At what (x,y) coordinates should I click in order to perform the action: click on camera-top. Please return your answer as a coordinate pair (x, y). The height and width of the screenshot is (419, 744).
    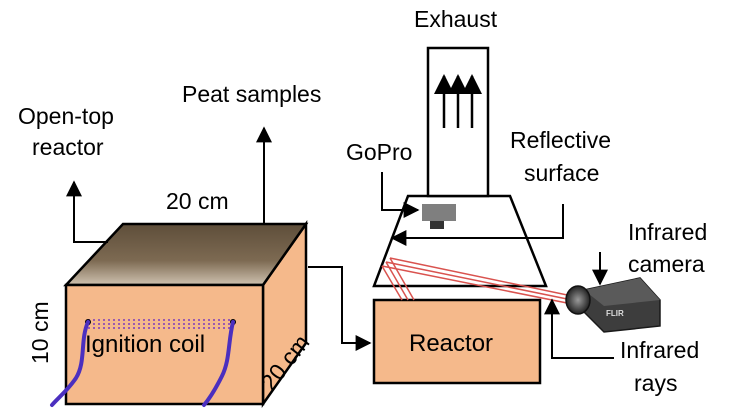
    Looking at the image, I should click on (622, 292).